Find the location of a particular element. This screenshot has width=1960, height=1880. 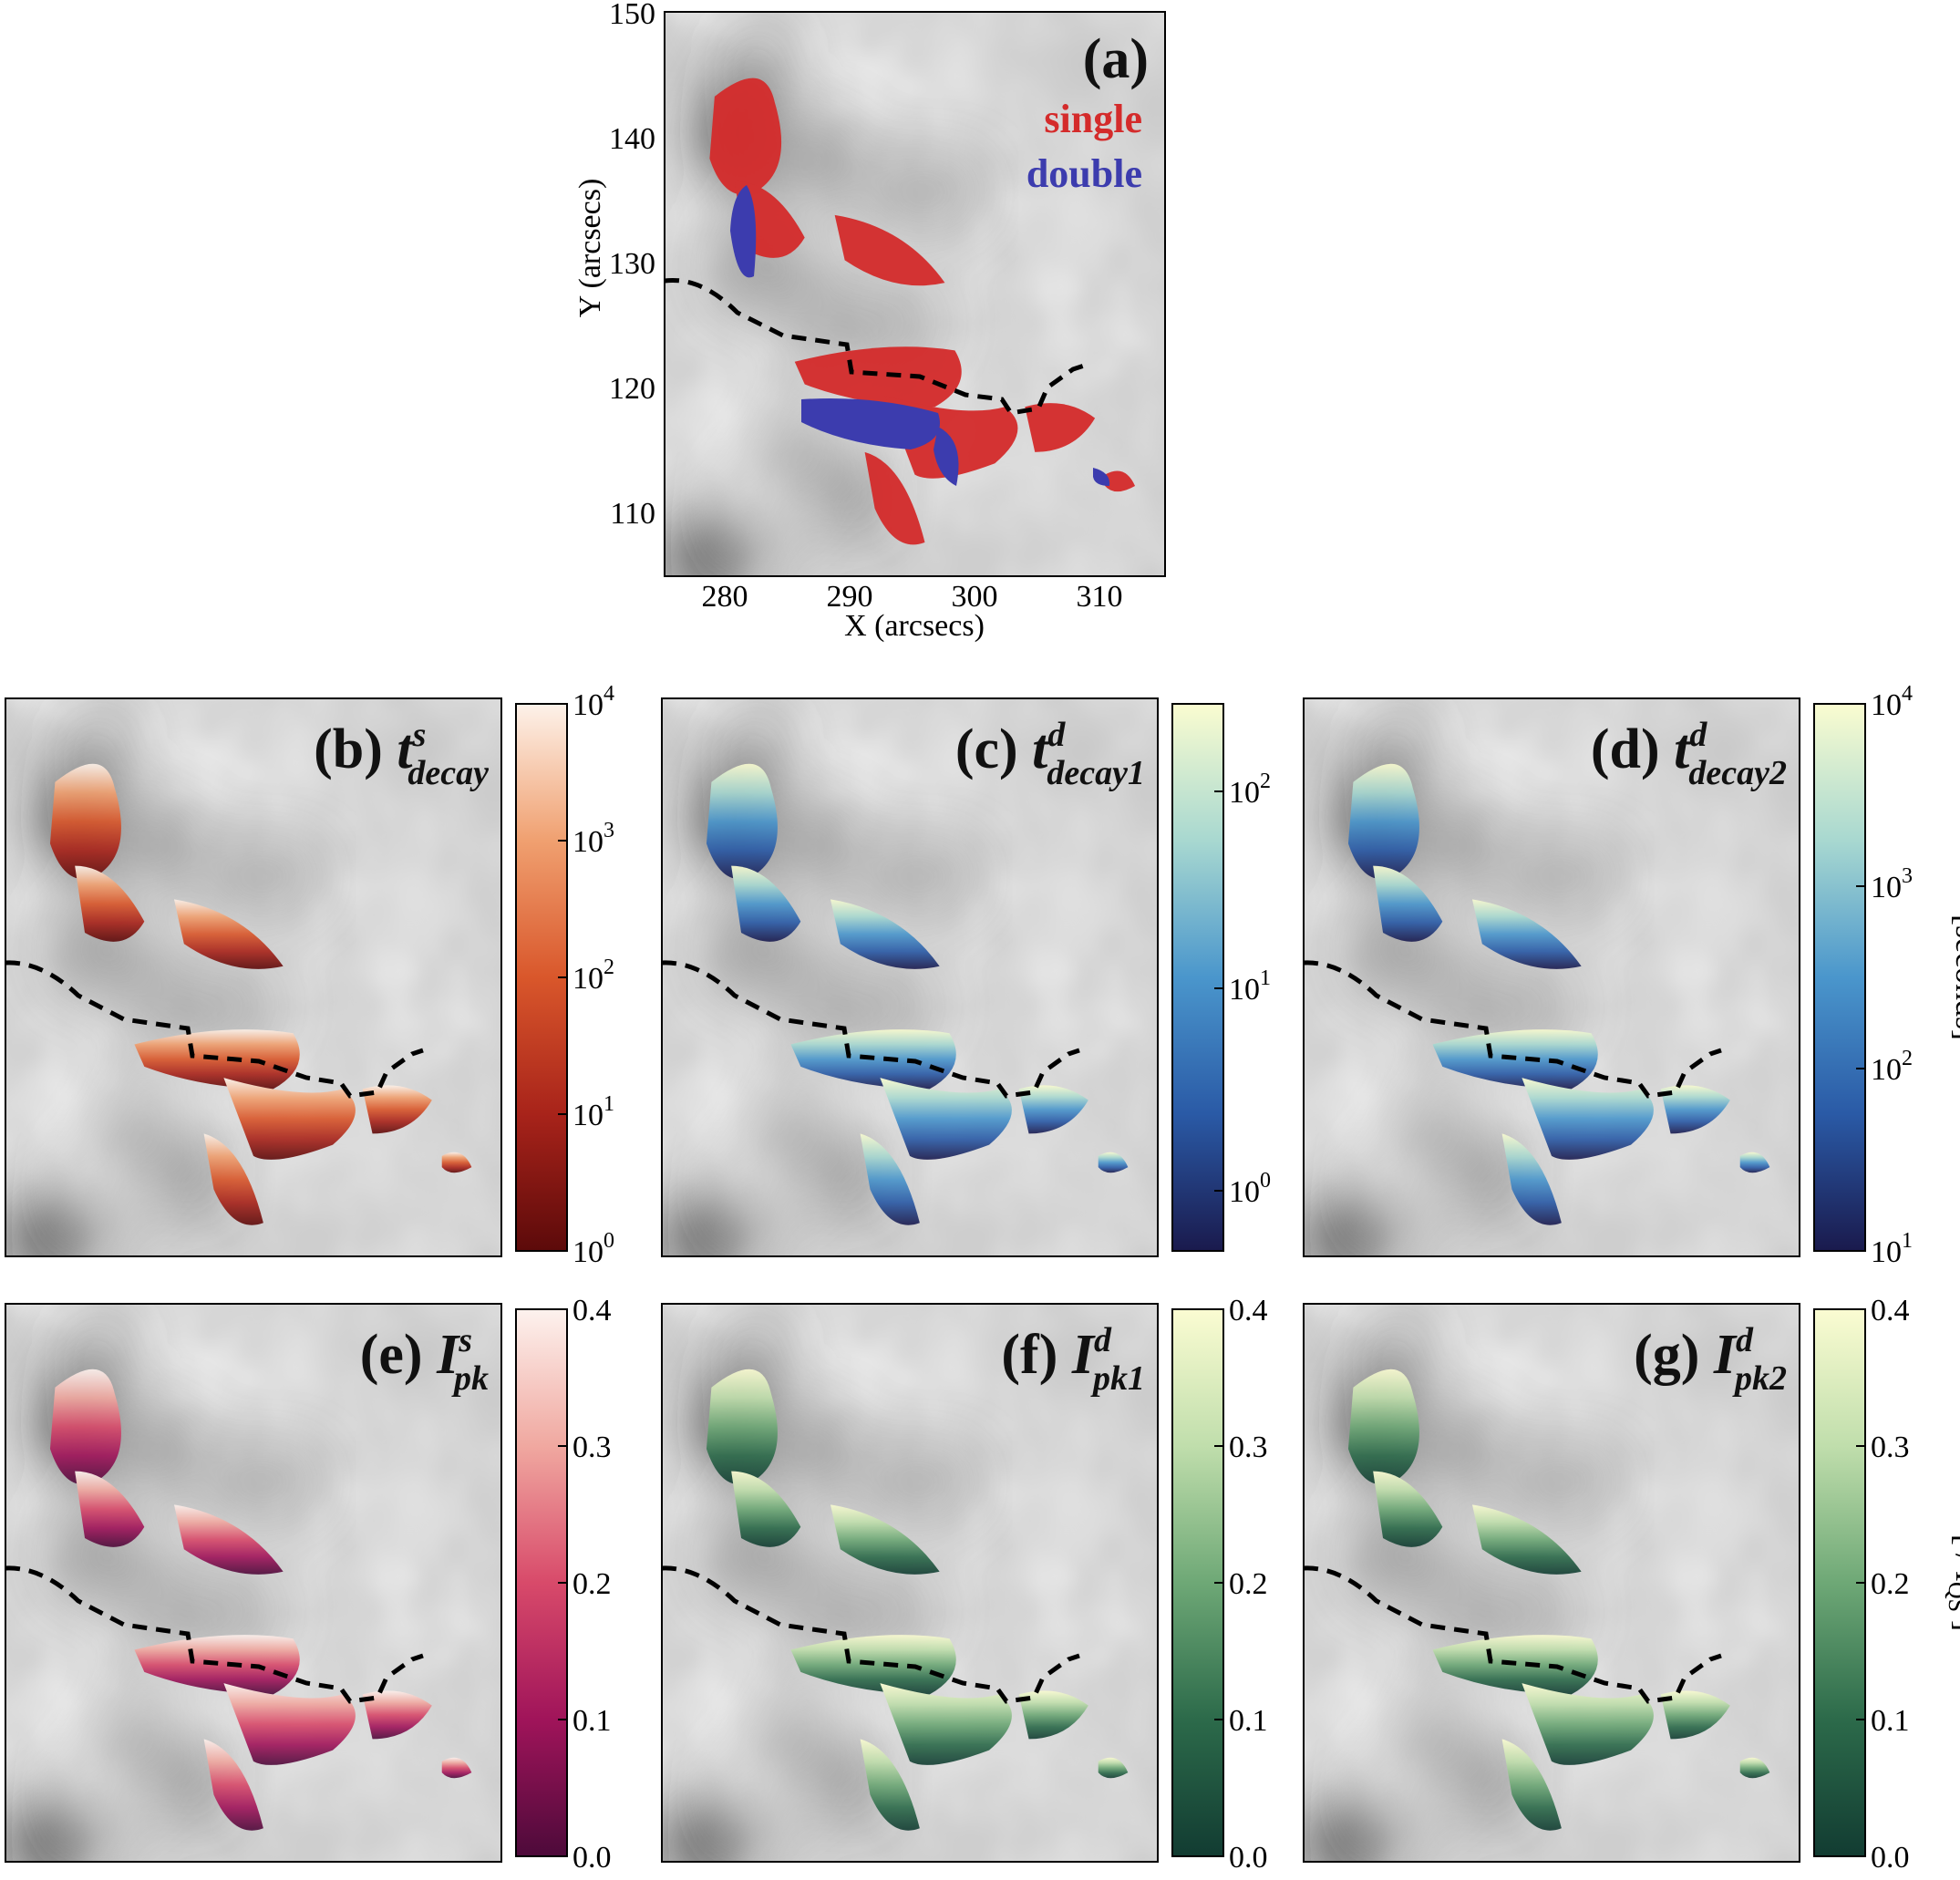

colorbar-f: 0.4 0.3 0.2 0.1 0.0 is located at coordinates (1219, 1585).